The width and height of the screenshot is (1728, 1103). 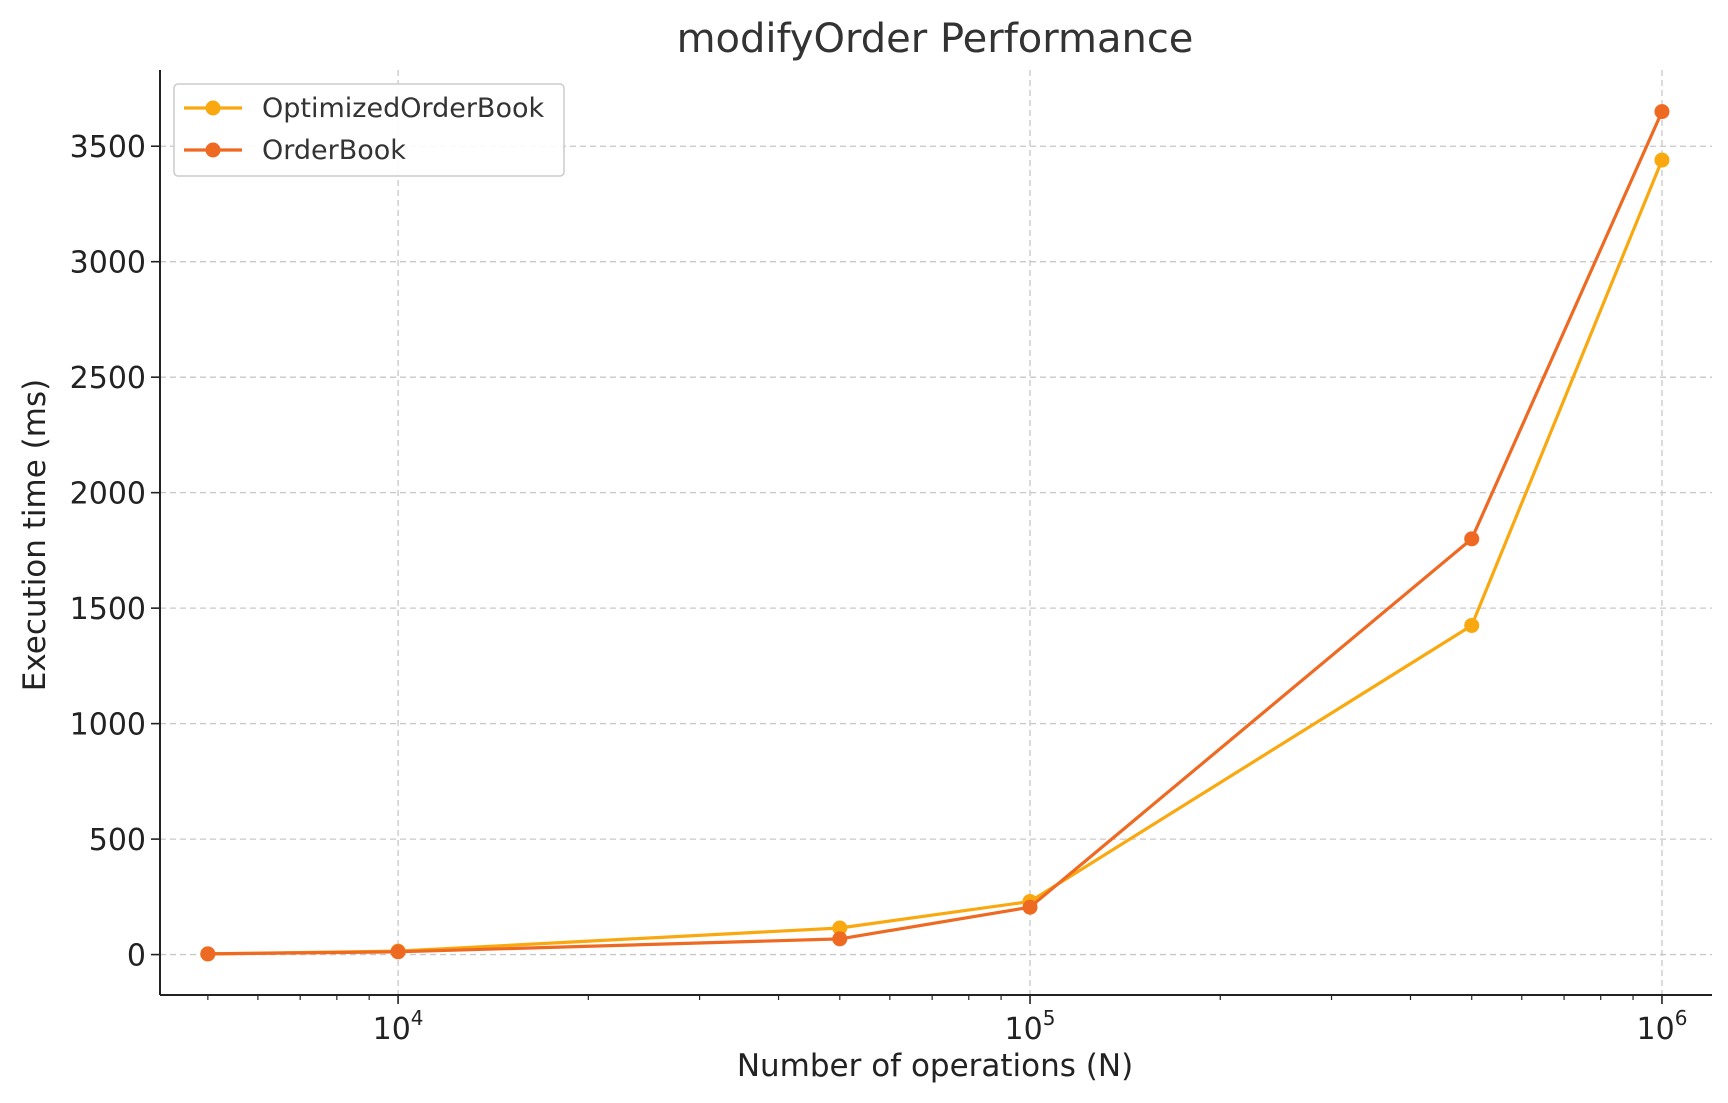 I want to click on chart-title: modifyOrder Performance, so click(x=935, y=39).